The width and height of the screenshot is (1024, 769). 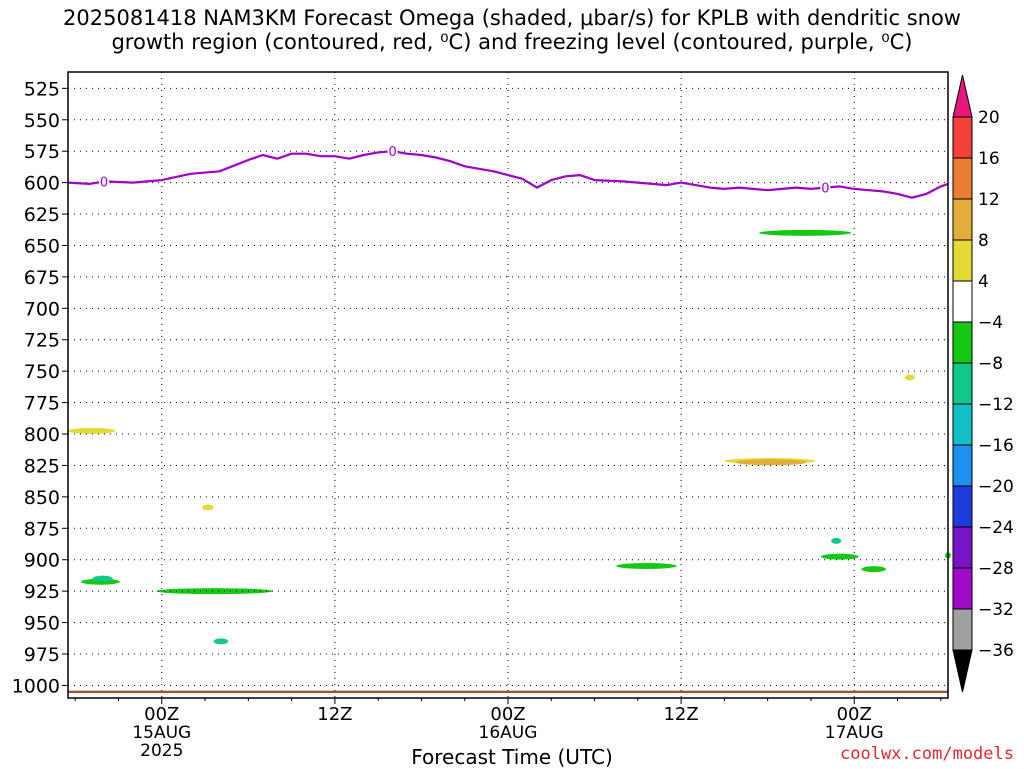 I want to click on y-tick-label-725: 725, so click(x=42, y=341).